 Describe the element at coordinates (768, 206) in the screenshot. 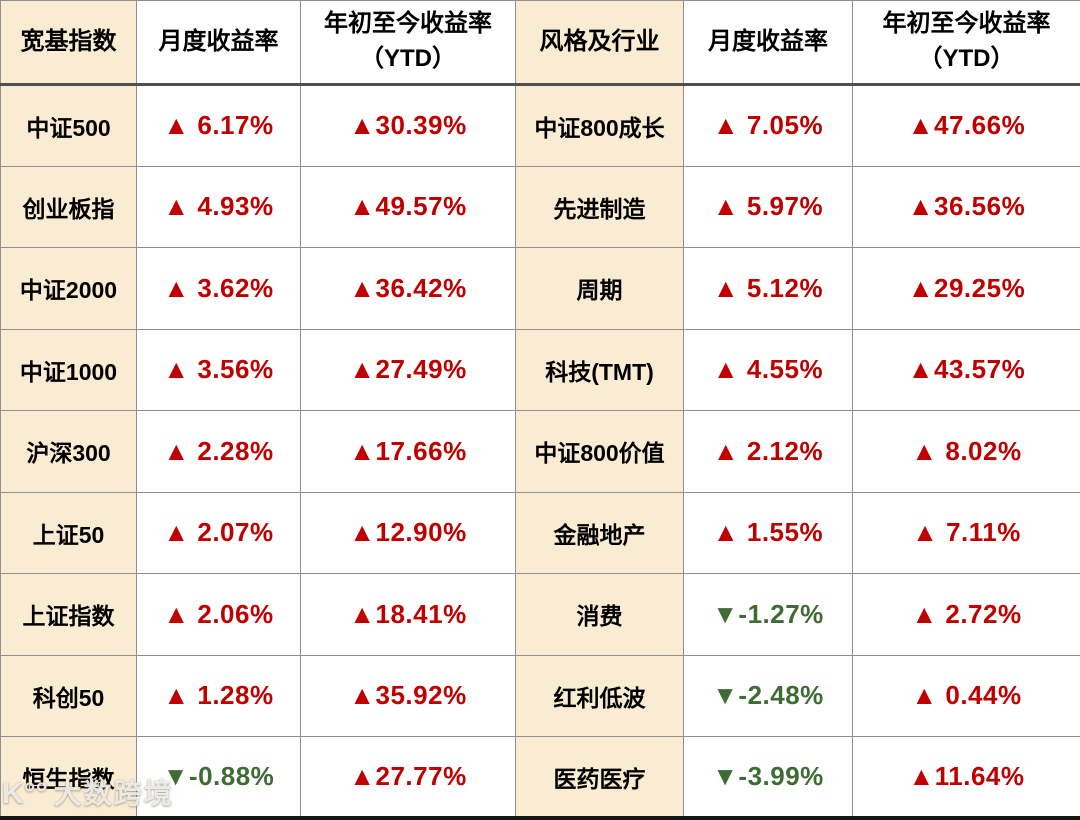

I see `right-monthly-value: ▲ 5.97%` at that location.